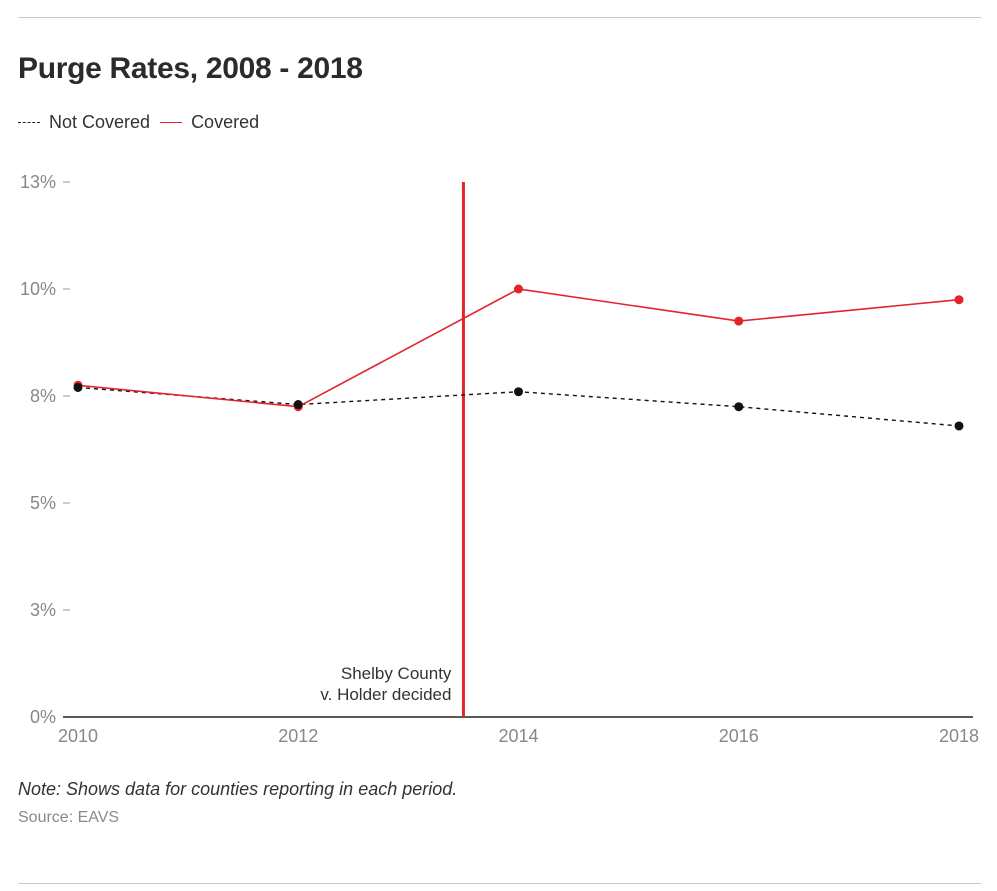  I want to click on x-tick-label: 2018, so click(959, 736).